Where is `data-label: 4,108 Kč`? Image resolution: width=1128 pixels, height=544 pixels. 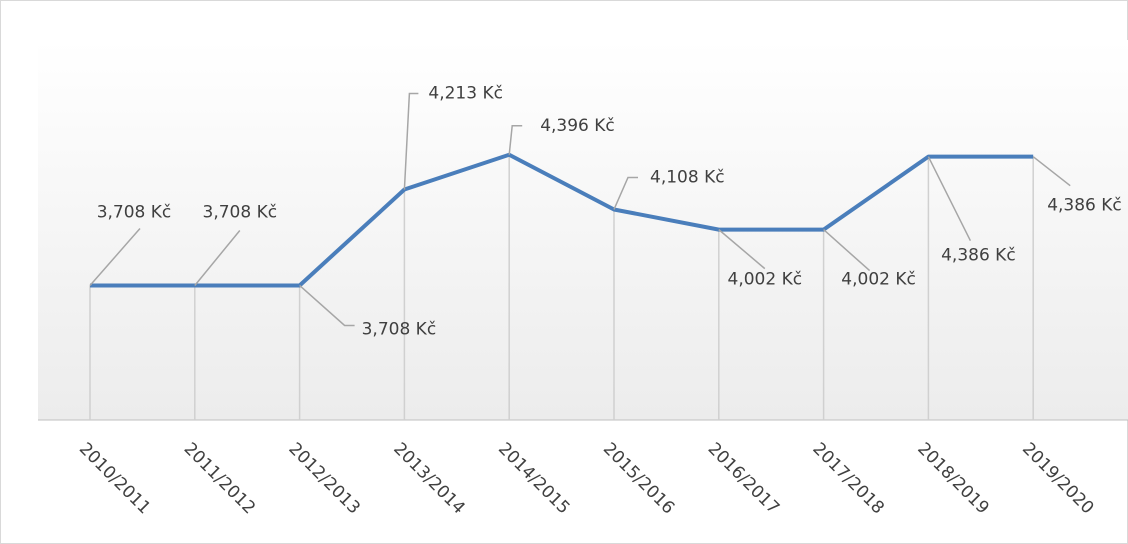 data-label: 4,108 Kč is located at coordinates (687, 177).